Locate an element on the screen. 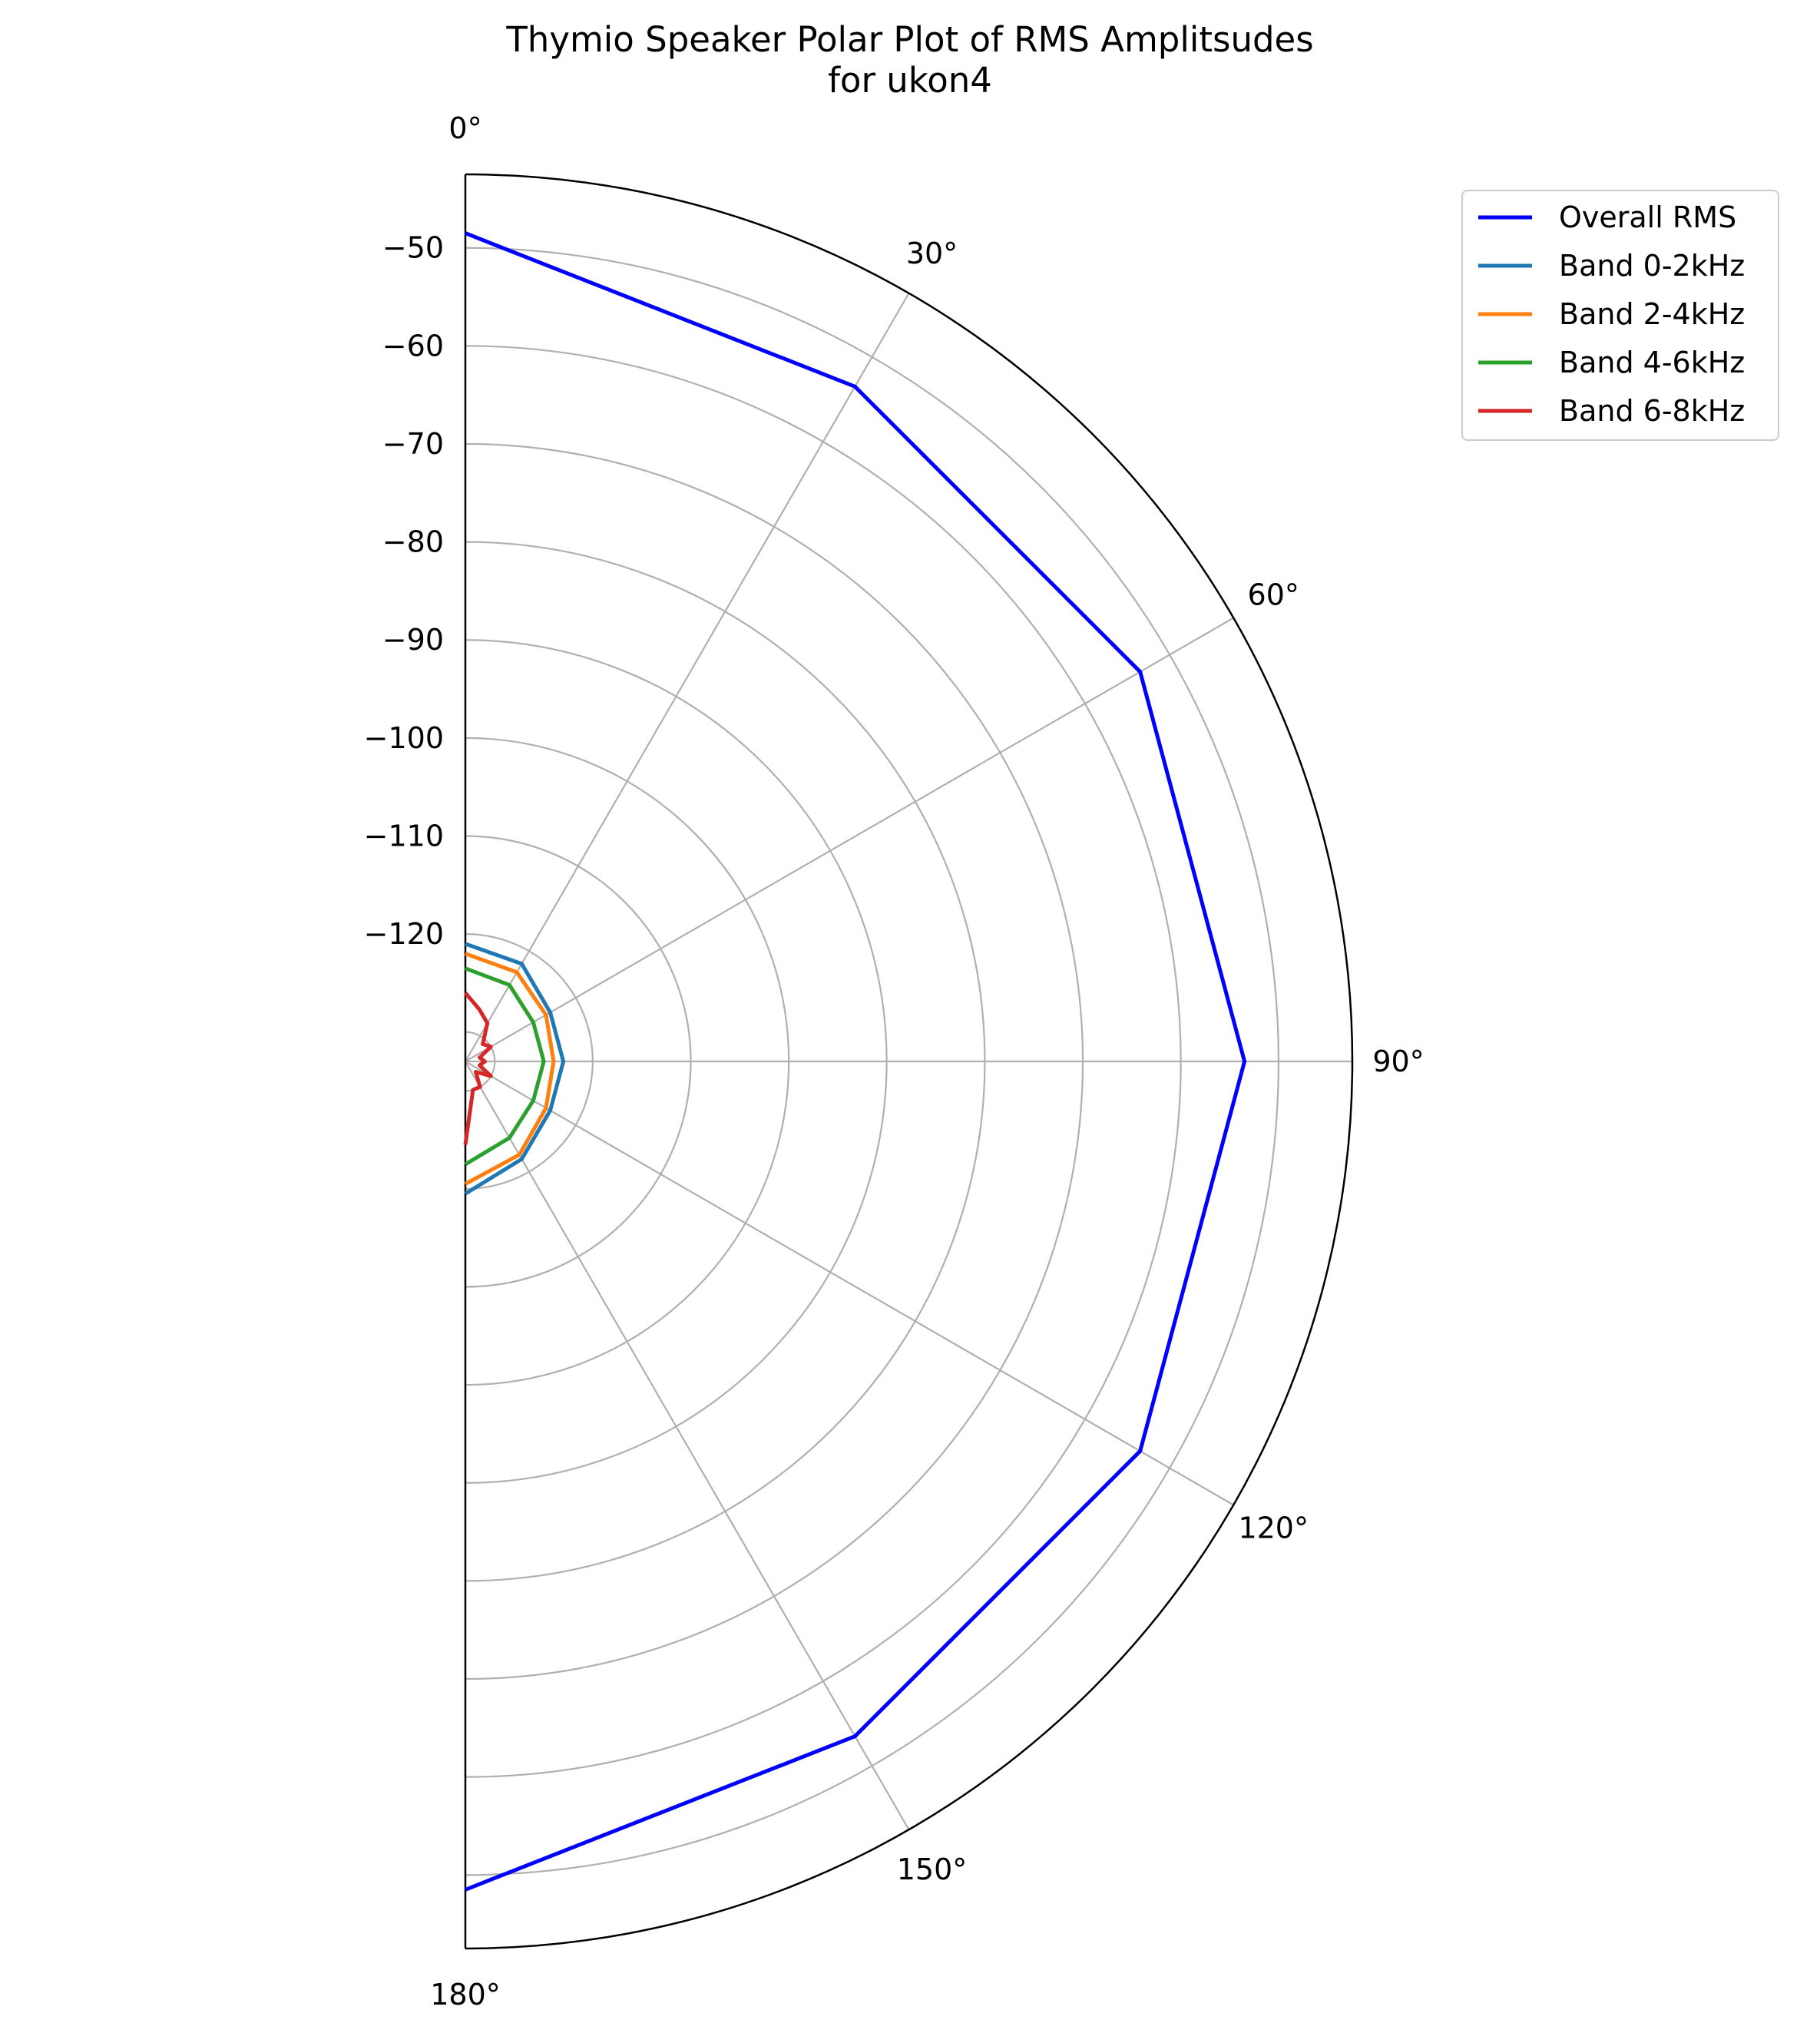  radial-tick-label: −110 is located at coordinates (404, 836).